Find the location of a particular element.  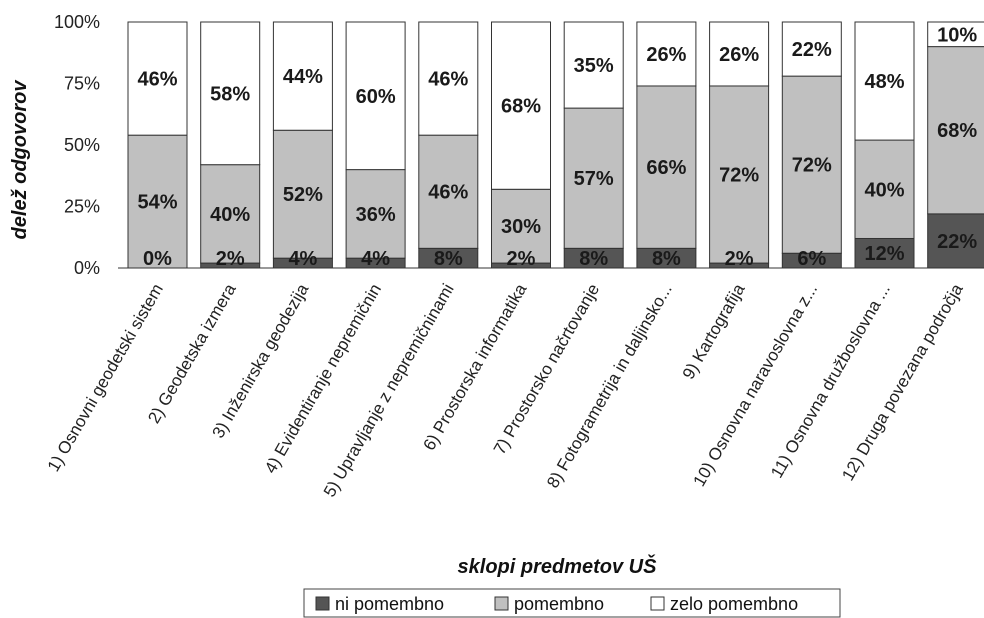

data-label: 57% is located at coordinates (594, 179).